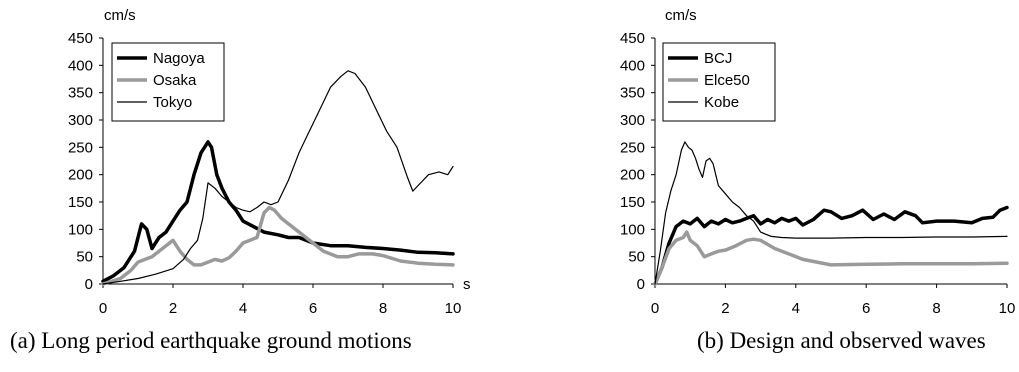 This screenshot has width=1019, height=372. I want to click on legend-label-elce50: Elce50, so click(727, 80).